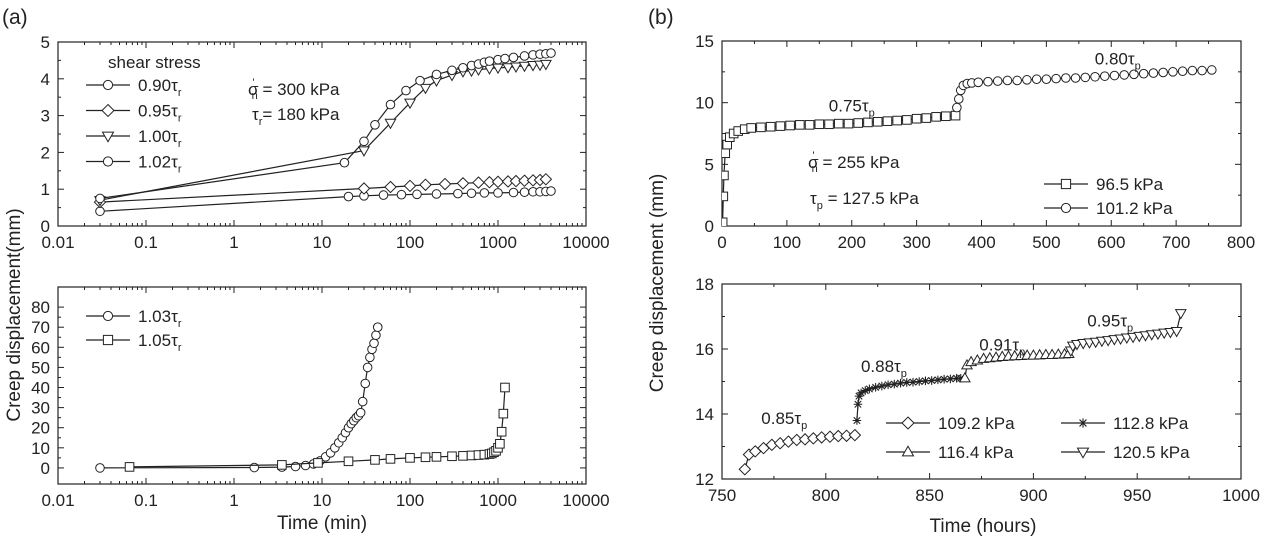 This screenshot has height=541, width=1267. I want to click on legend-label: 0.95τr, so click(160, 113).